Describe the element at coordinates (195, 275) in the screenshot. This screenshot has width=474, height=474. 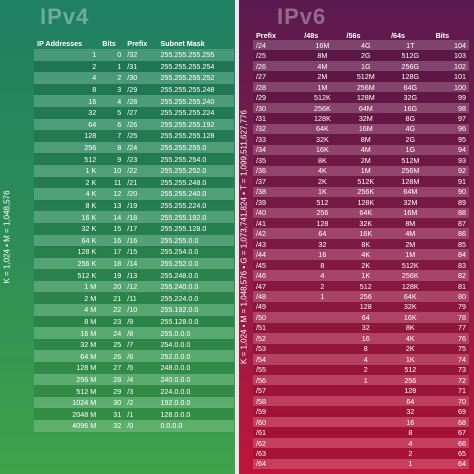
I see `ipv4-cell: 255.248.0.0` at that location.